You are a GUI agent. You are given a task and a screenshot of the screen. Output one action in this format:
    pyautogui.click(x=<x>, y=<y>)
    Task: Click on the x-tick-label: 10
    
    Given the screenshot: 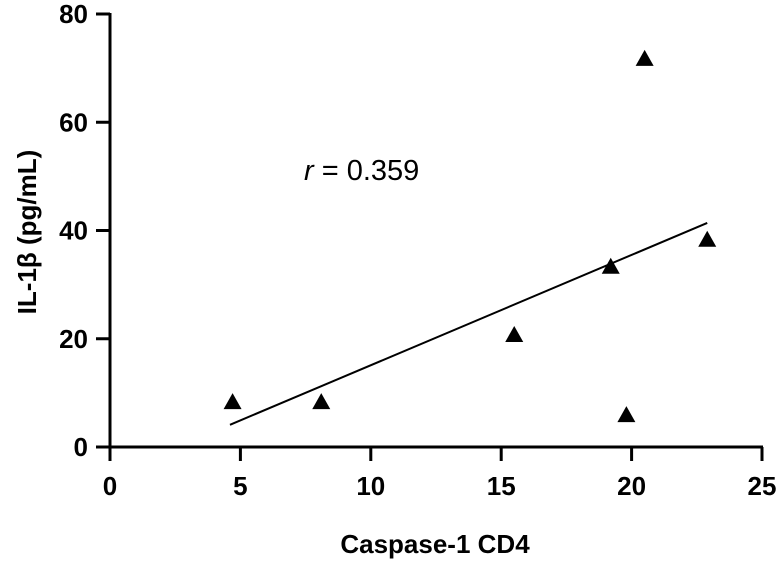 What is the action you would take?
    pyautogui.click(x=370, y=486)
    